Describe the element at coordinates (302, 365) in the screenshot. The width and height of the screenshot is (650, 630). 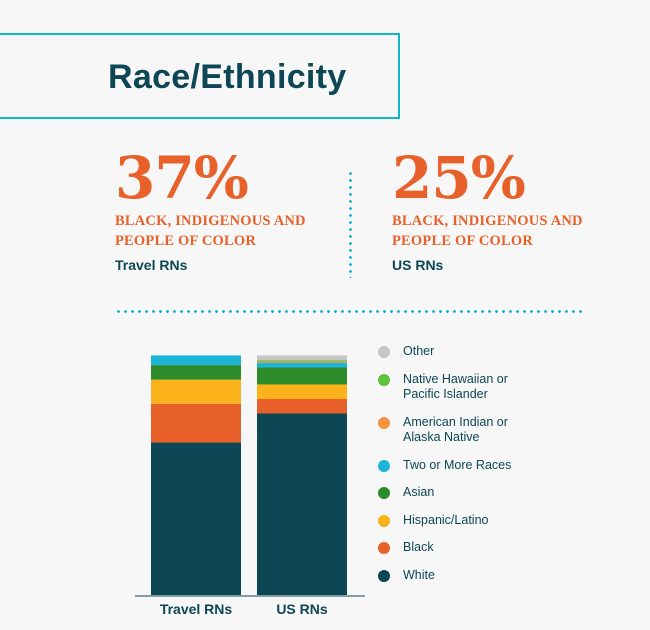
I see `bar-segment-us-rns-two-or-more-races` at that location.